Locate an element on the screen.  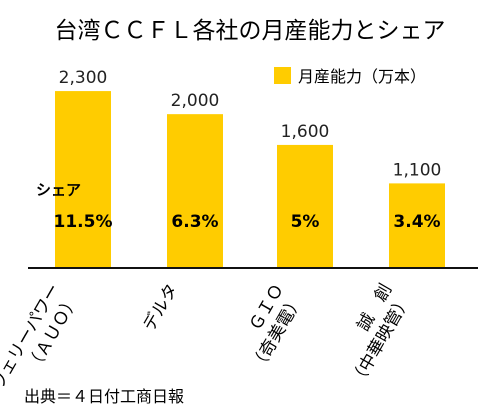
category-label-3: ＧＩＯ（奇美電） is located at coordinates (277, 328).